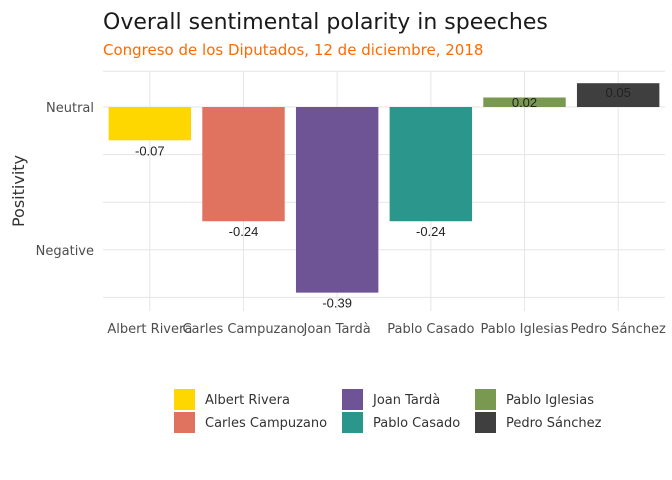  I want to click on bar-carles-campuzano, so click(243, 164).